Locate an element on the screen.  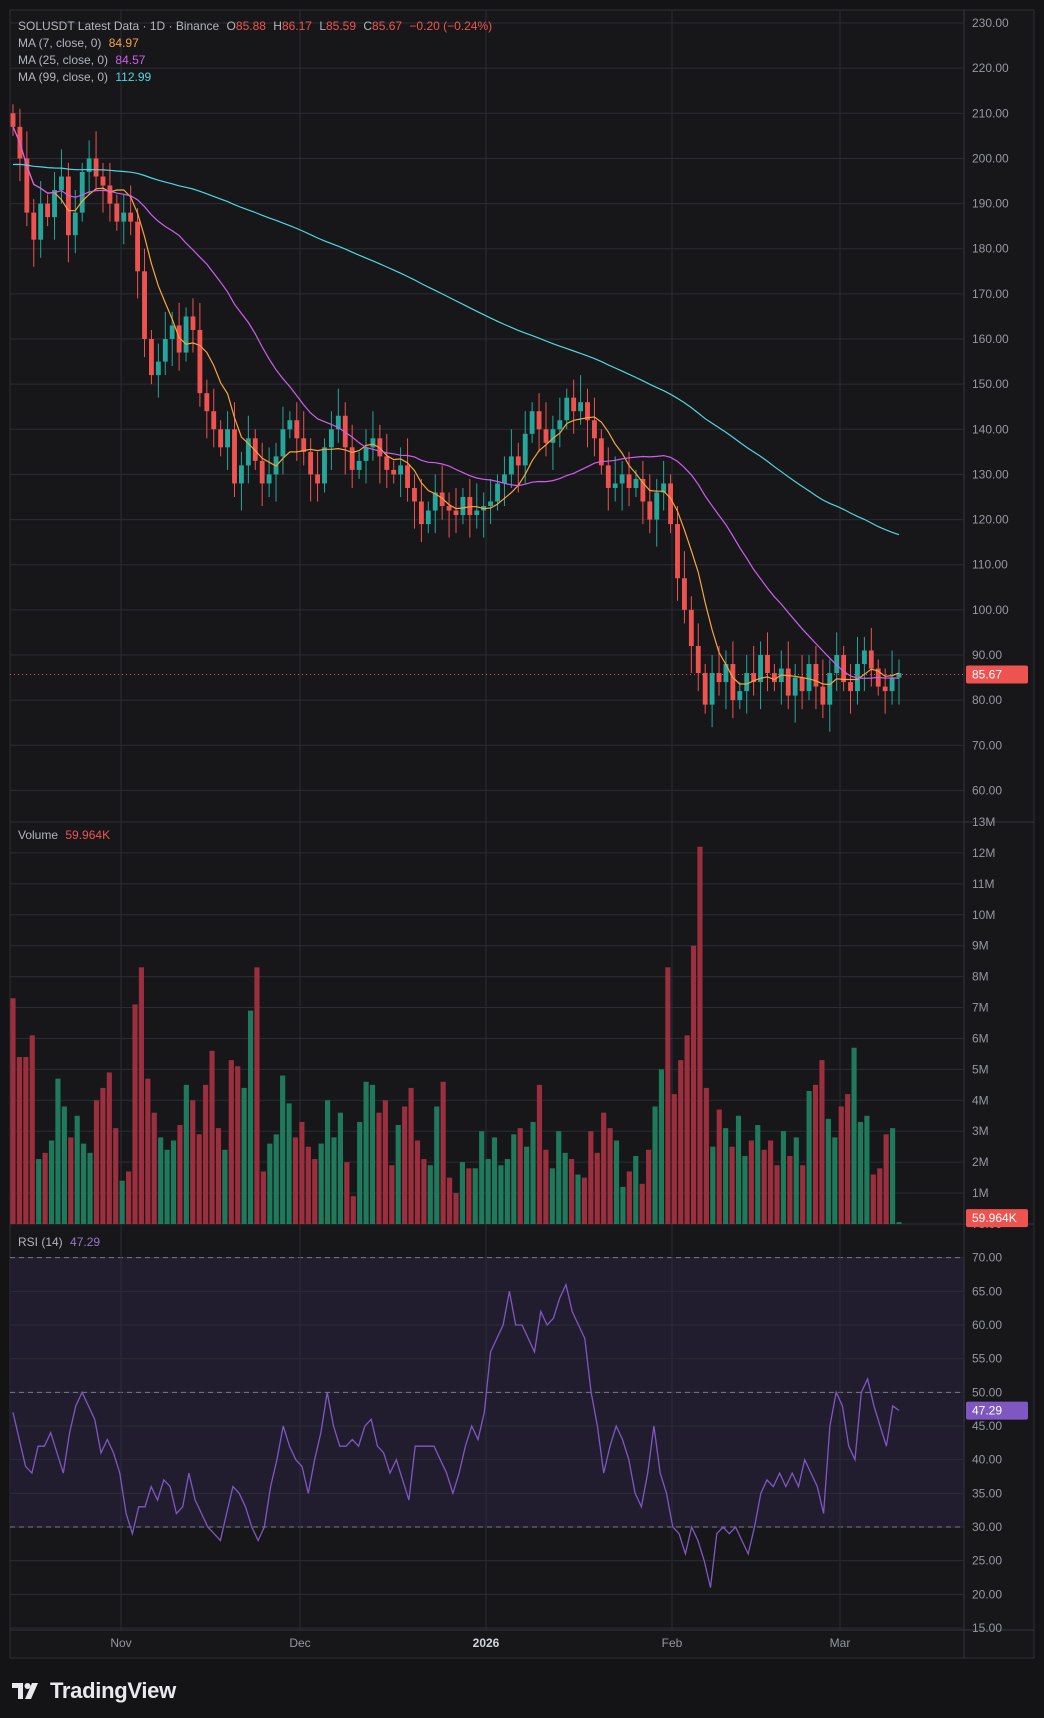
price-tick-label: 170.00 is located at coordinates (990, 294).